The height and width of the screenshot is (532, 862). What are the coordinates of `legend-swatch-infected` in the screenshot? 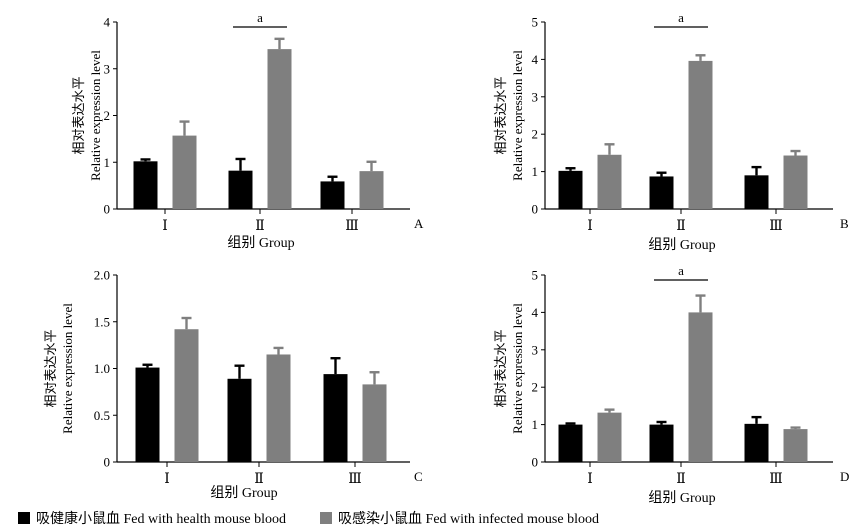 It's located at (326, 518).